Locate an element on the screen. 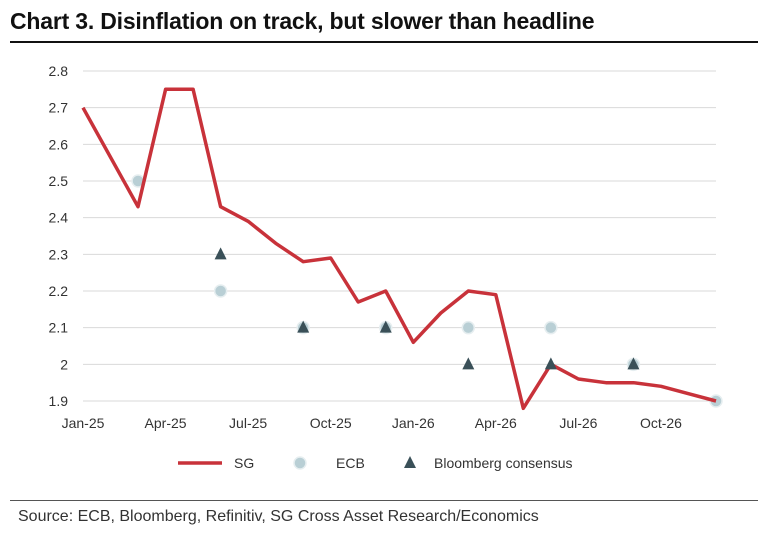  y-tick-label: 2.5 is located at coordinates (59, 181).